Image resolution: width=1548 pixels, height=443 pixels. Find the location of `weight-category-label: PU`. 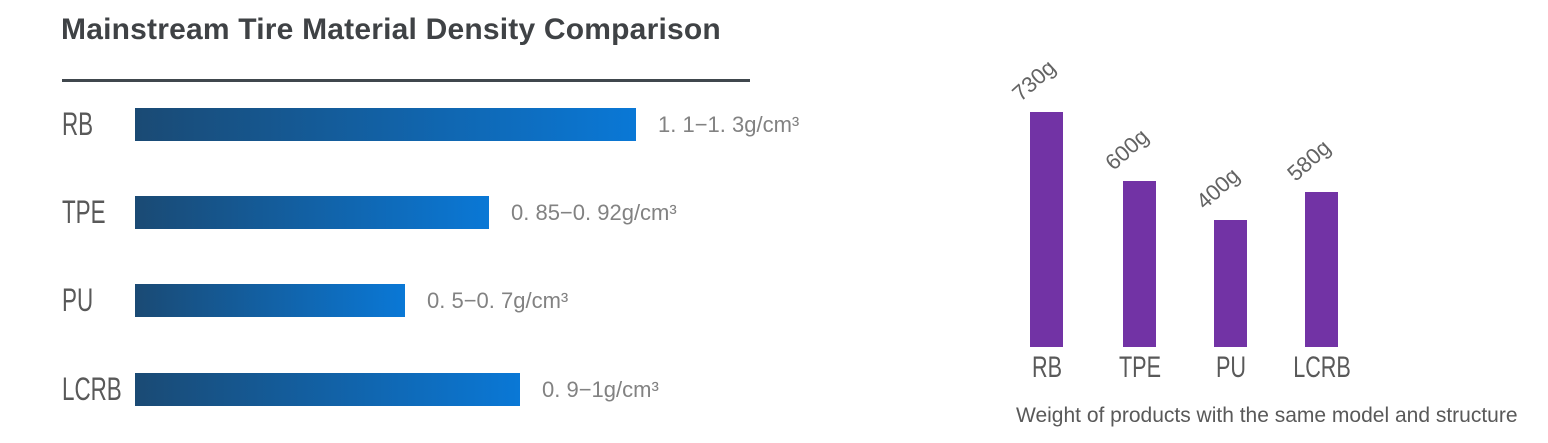

weight-category-label: PU is located at coordinates (1230, 367).